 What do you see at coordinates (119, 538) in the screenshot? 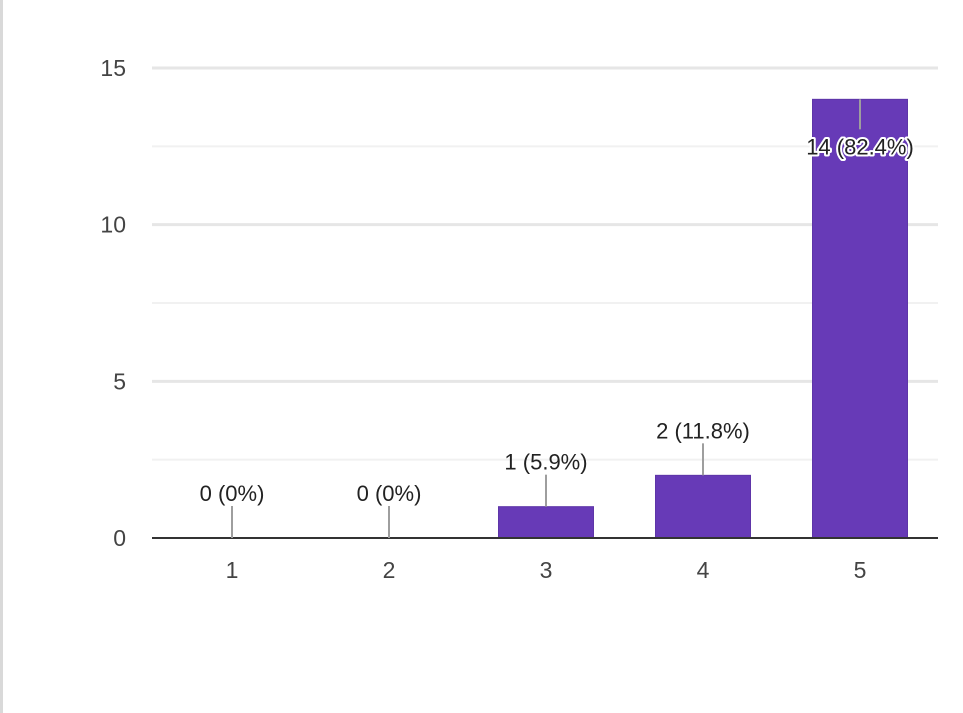
I see `y-tick-label: 0` at bounding box center [119, 538].